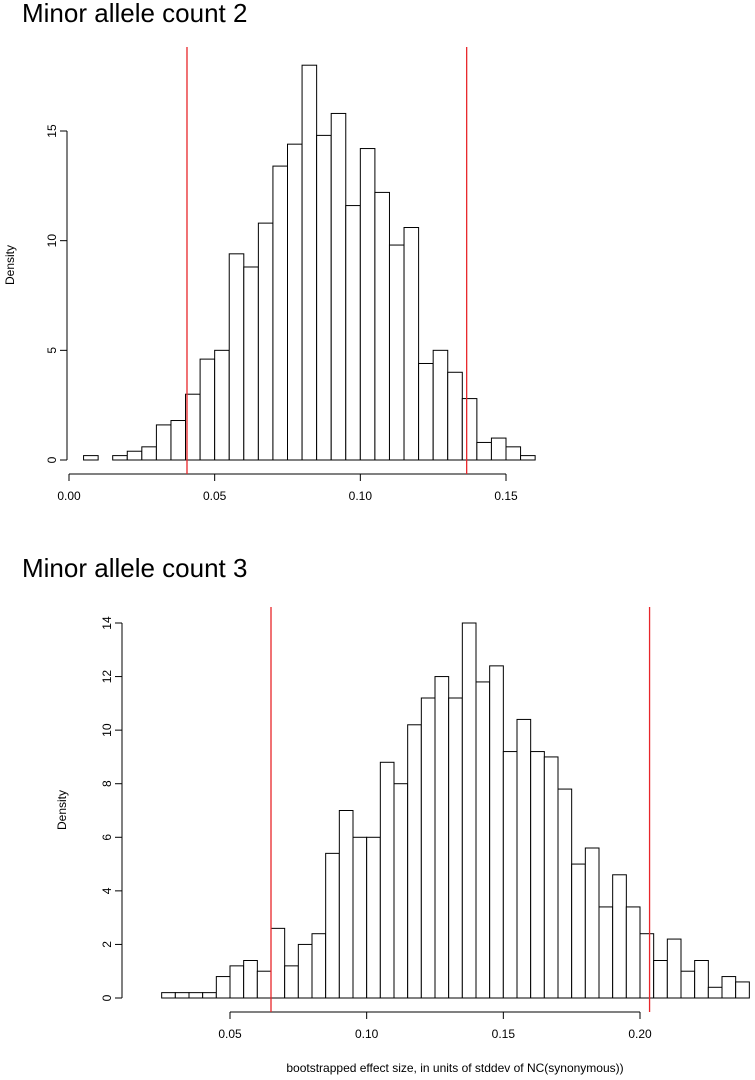 This screenshot has width=755, height=1080. I want to click on y-tick-label: 12, so click(107, 677).